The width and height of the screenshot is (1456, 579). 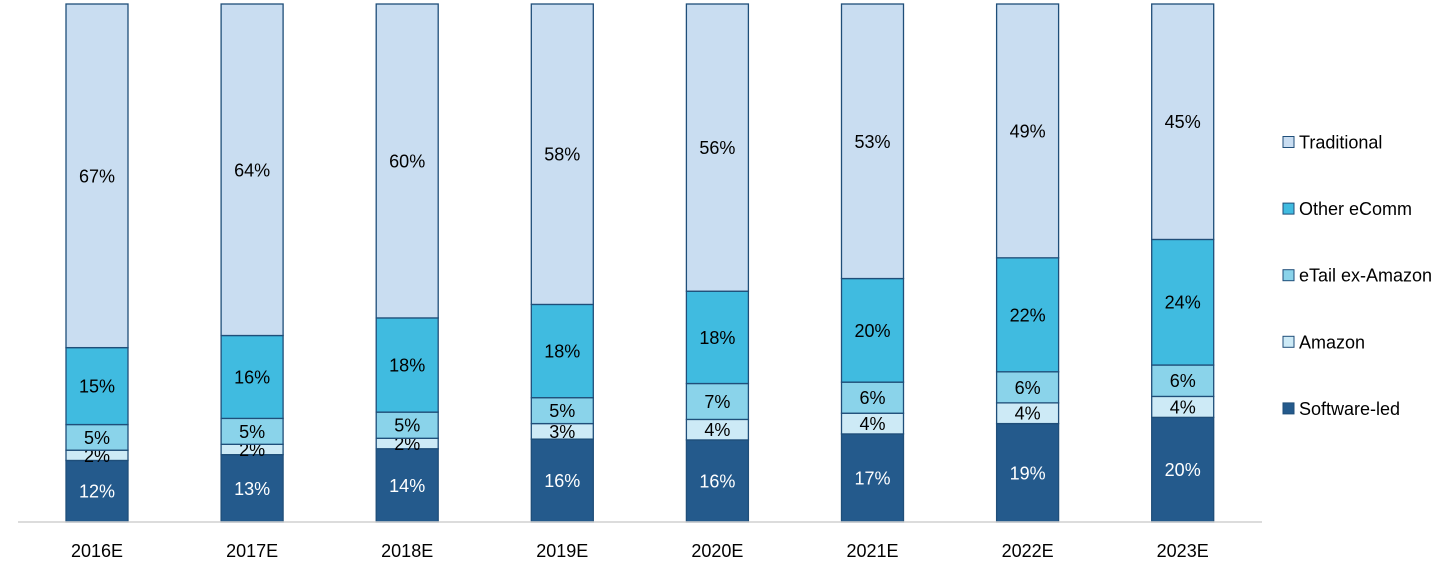 I want to click on data-label: 17%, so click(x=872, y=478).